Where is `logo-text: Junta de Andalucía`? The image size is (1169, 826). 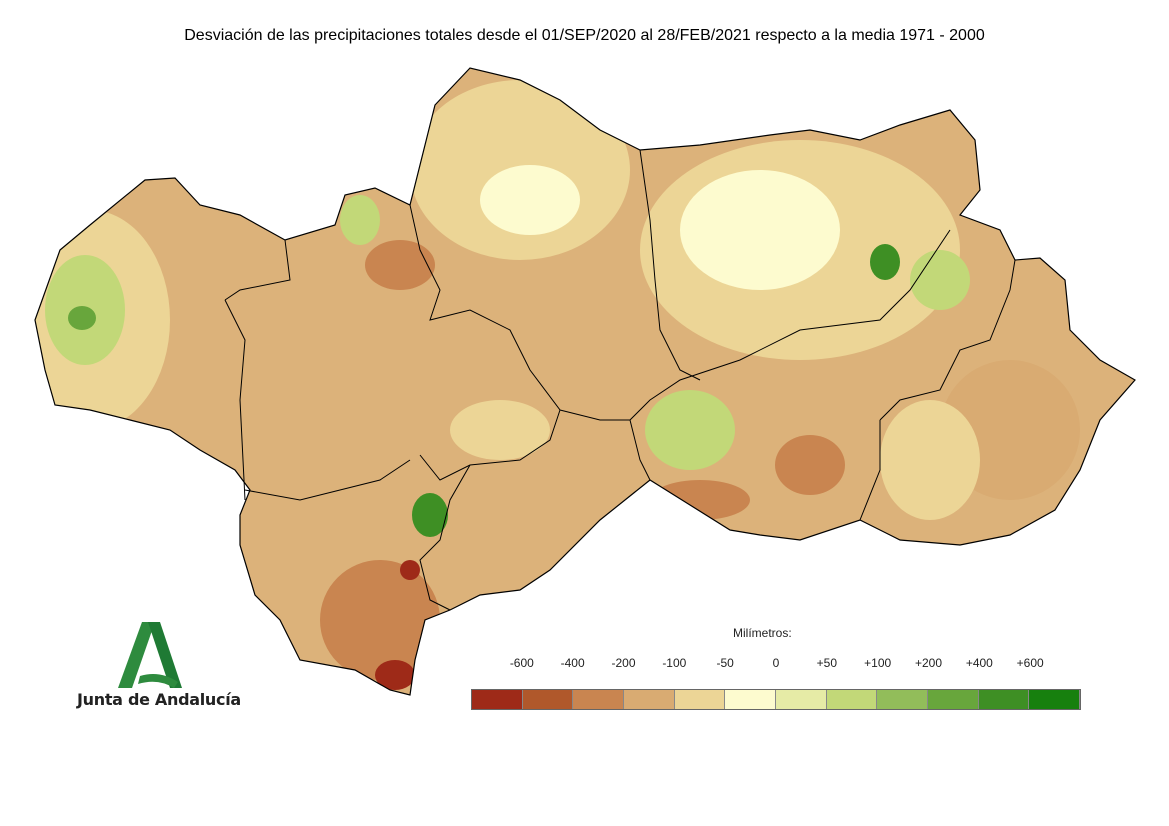
logo-text: Junta de Andalucía is located at coordinates (159, 699).